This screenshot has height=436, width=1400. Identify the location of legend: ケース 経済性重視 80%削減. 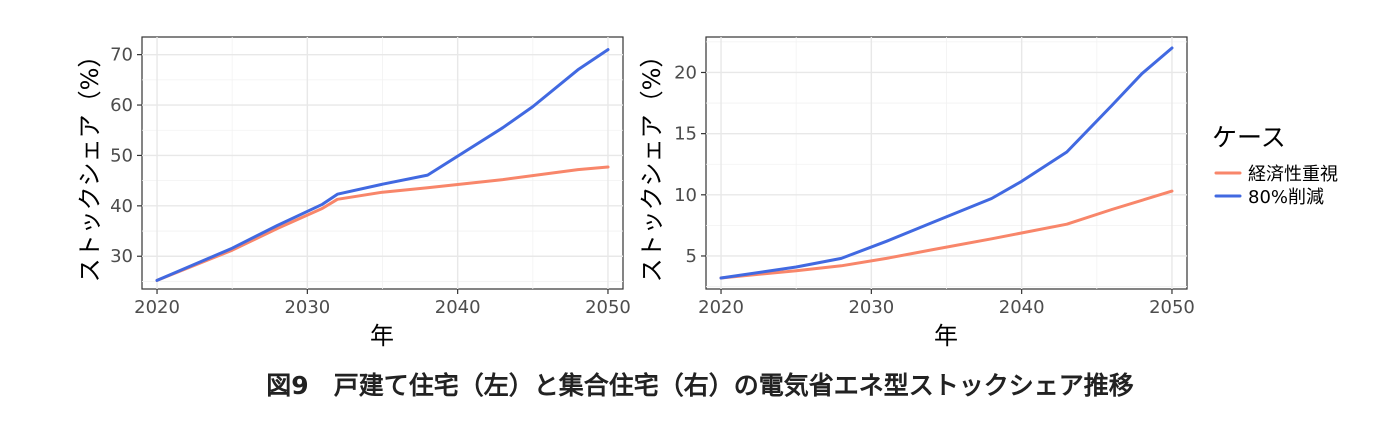
(1275, 165).